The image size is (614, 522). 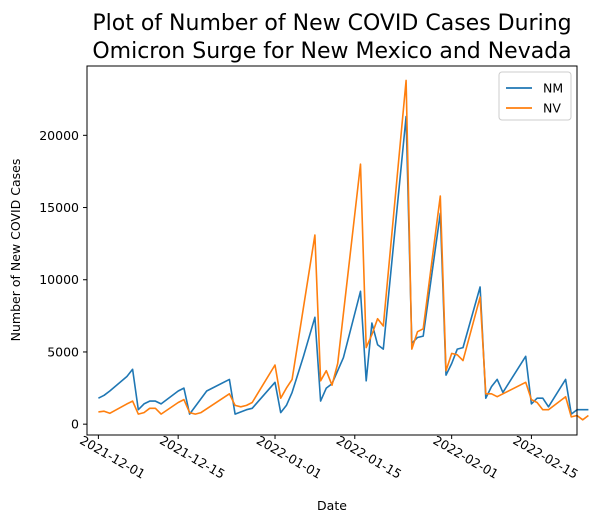 What do you see at coordinates (192, 456) in the screenshot?
I see `x-tick-label: 2021-12-15` at bounding box center [192, 456].